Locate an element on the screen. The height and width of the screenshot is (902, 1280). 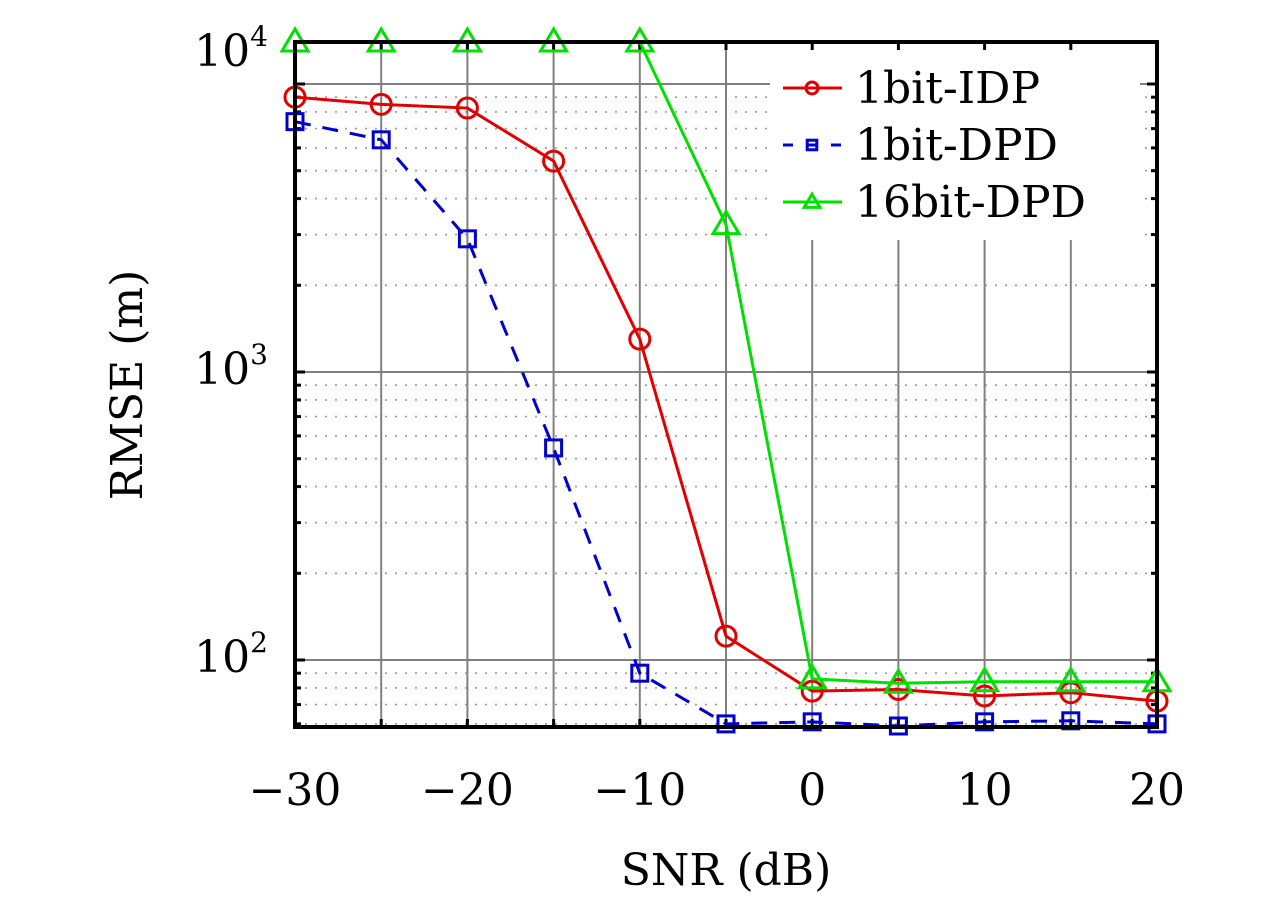
y-tick-label: 10³ is located at coordinates (231, 366).